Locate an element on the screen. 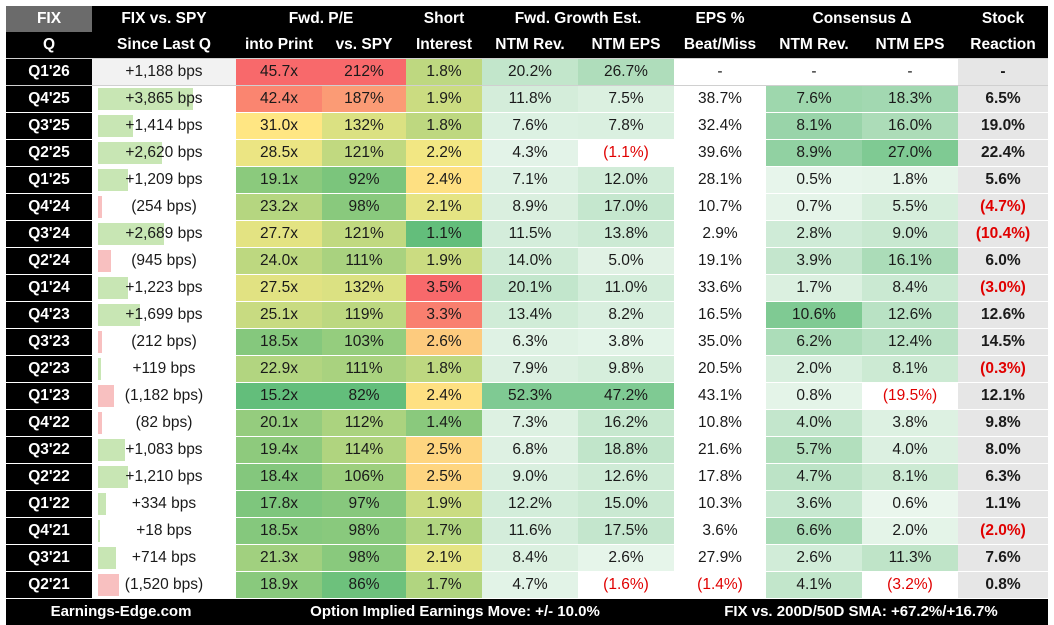 The height and width of the screenshot is (625, 1054). eps-beat-cell: 28.1% is located at coordinates (720, 180).